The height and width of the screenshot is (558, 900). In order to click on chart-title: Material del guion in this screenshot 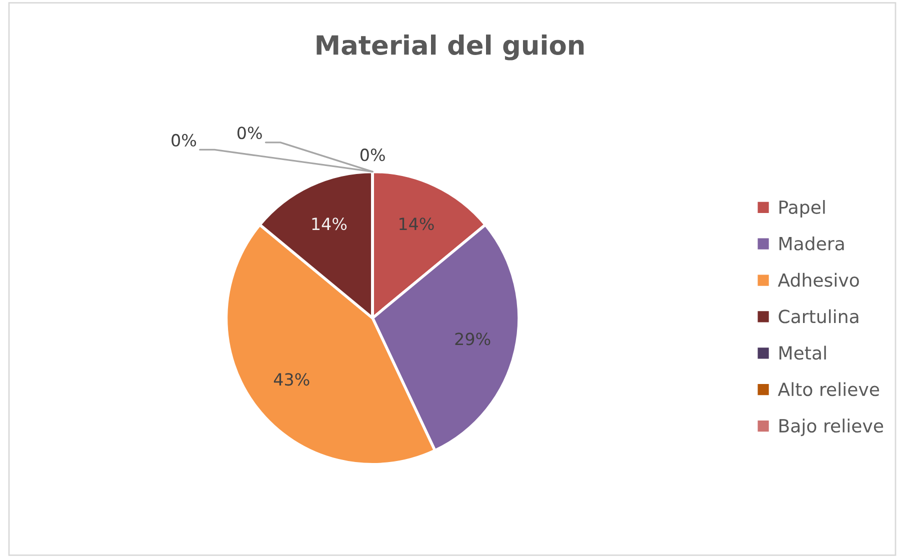, I will do `click(450, 47)`.